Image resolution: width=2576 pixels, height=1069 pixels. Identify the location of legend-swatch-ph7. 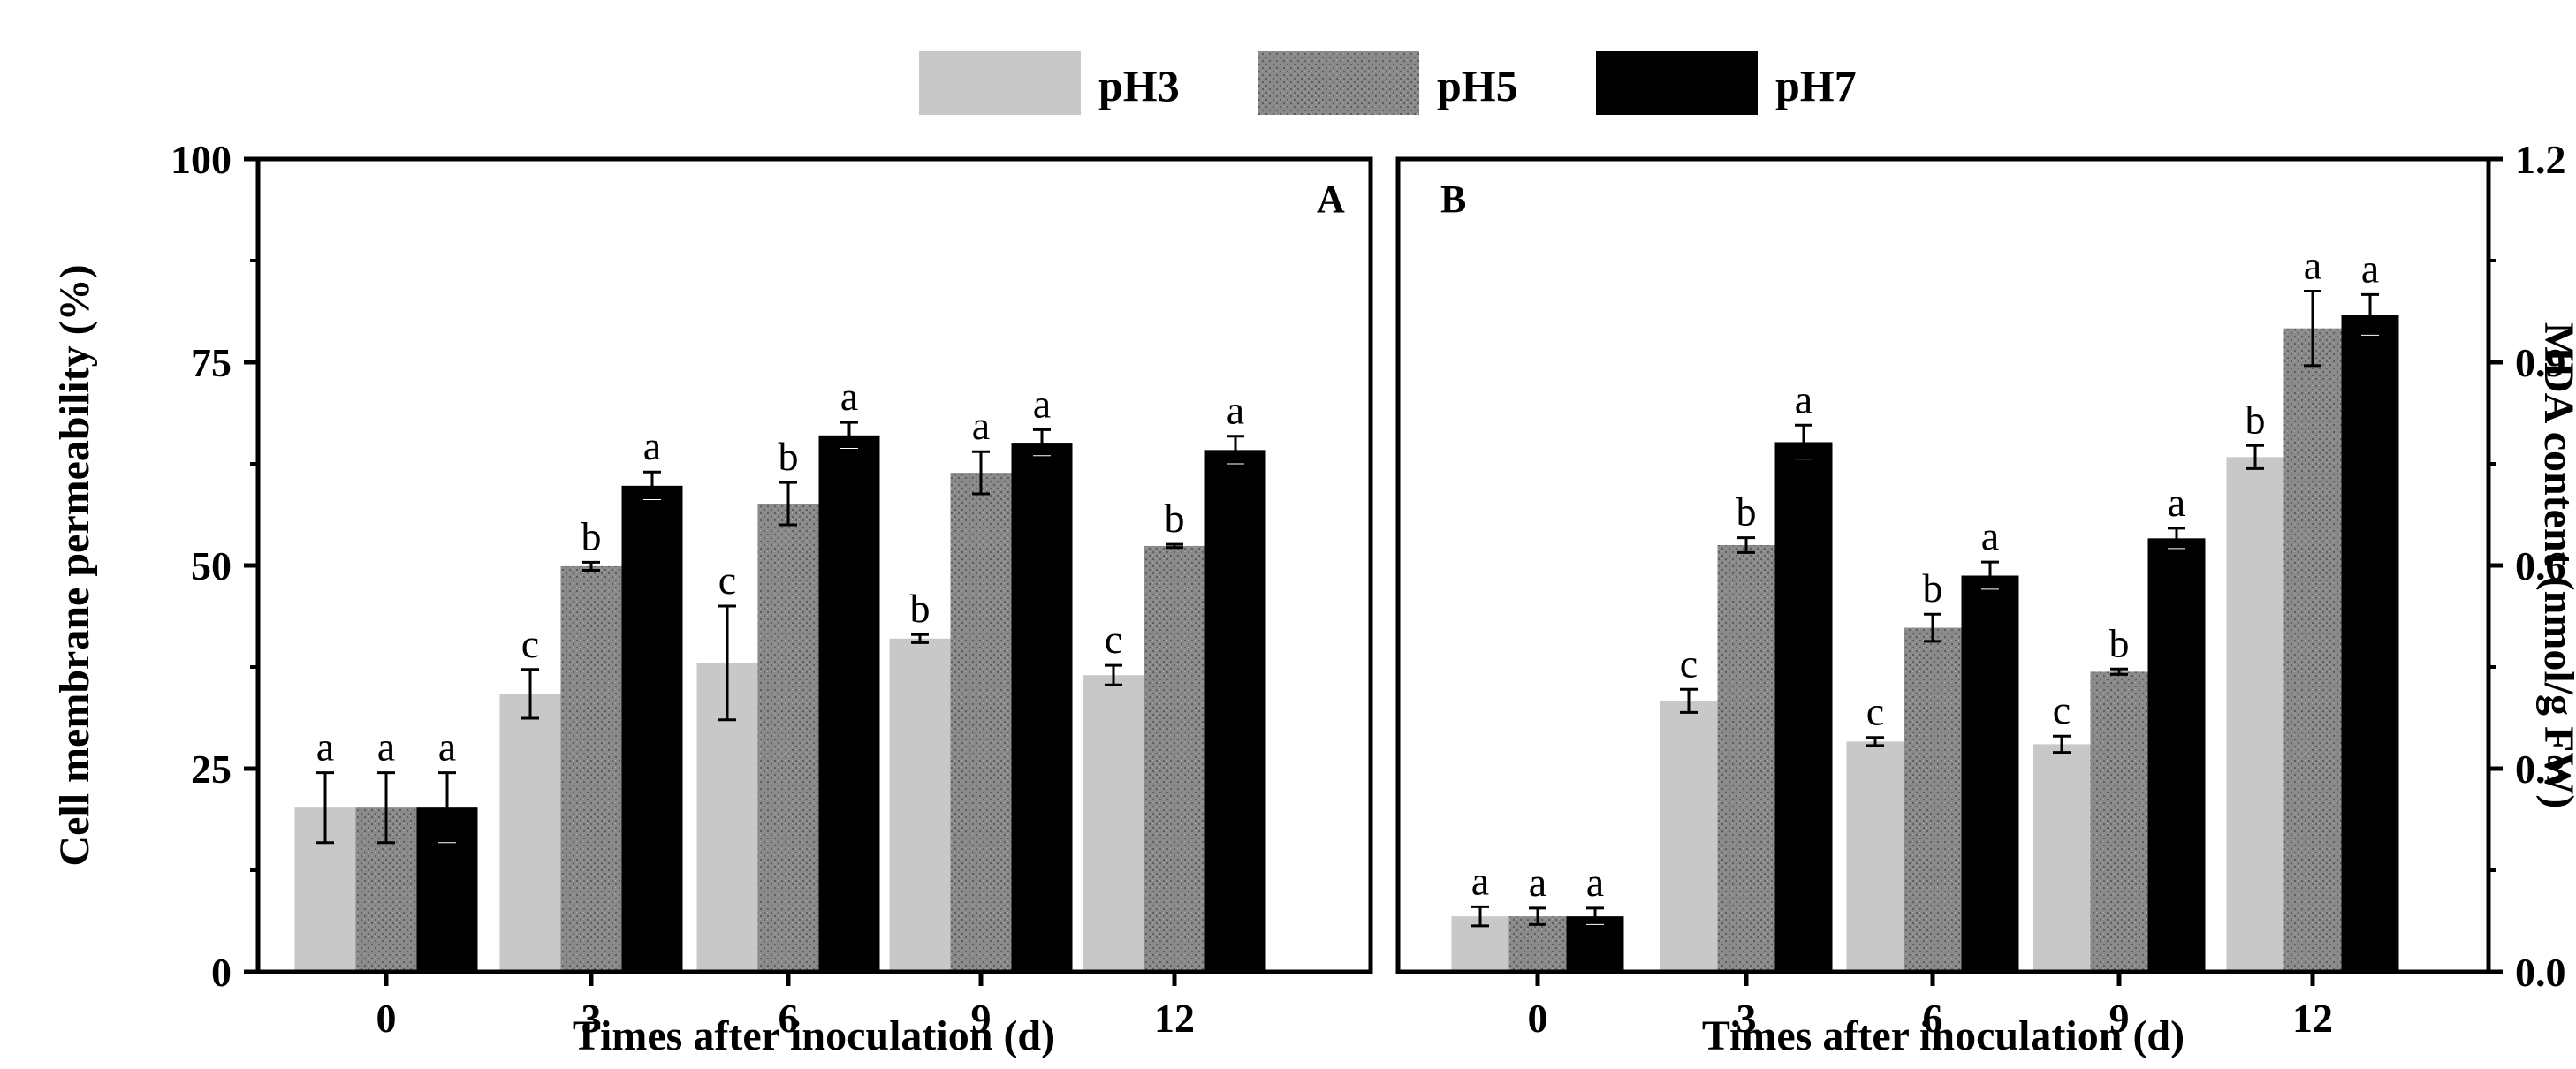
(1677, 83).